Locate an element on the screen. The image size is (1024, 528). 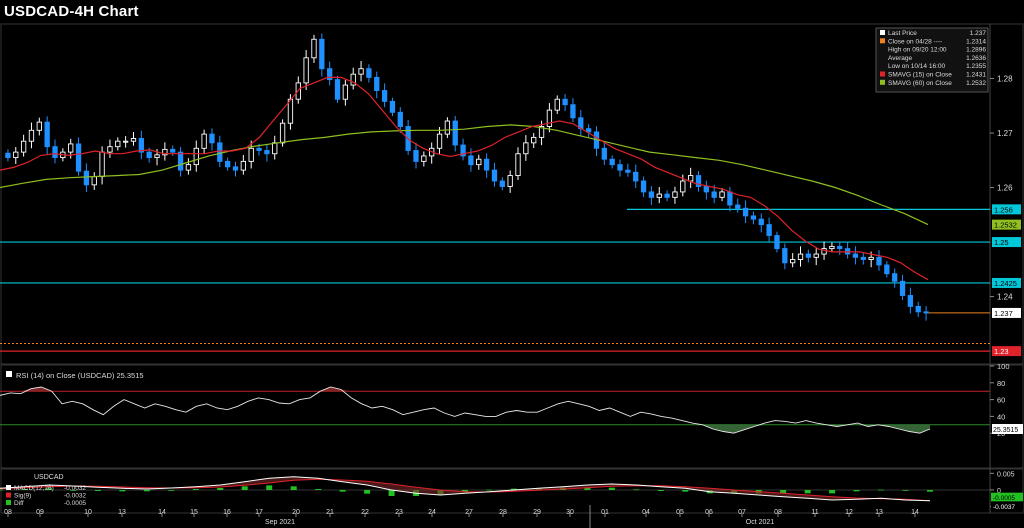
x-day-label: 05 is located at coordinates (680, 512).